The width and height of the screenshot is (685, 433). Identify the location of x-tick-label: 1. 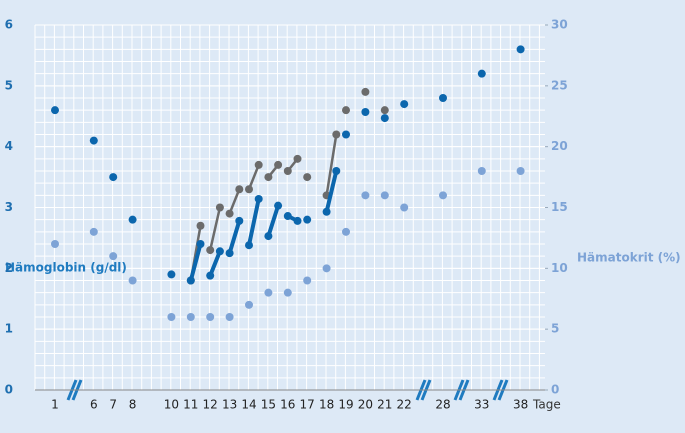
(55, 405).